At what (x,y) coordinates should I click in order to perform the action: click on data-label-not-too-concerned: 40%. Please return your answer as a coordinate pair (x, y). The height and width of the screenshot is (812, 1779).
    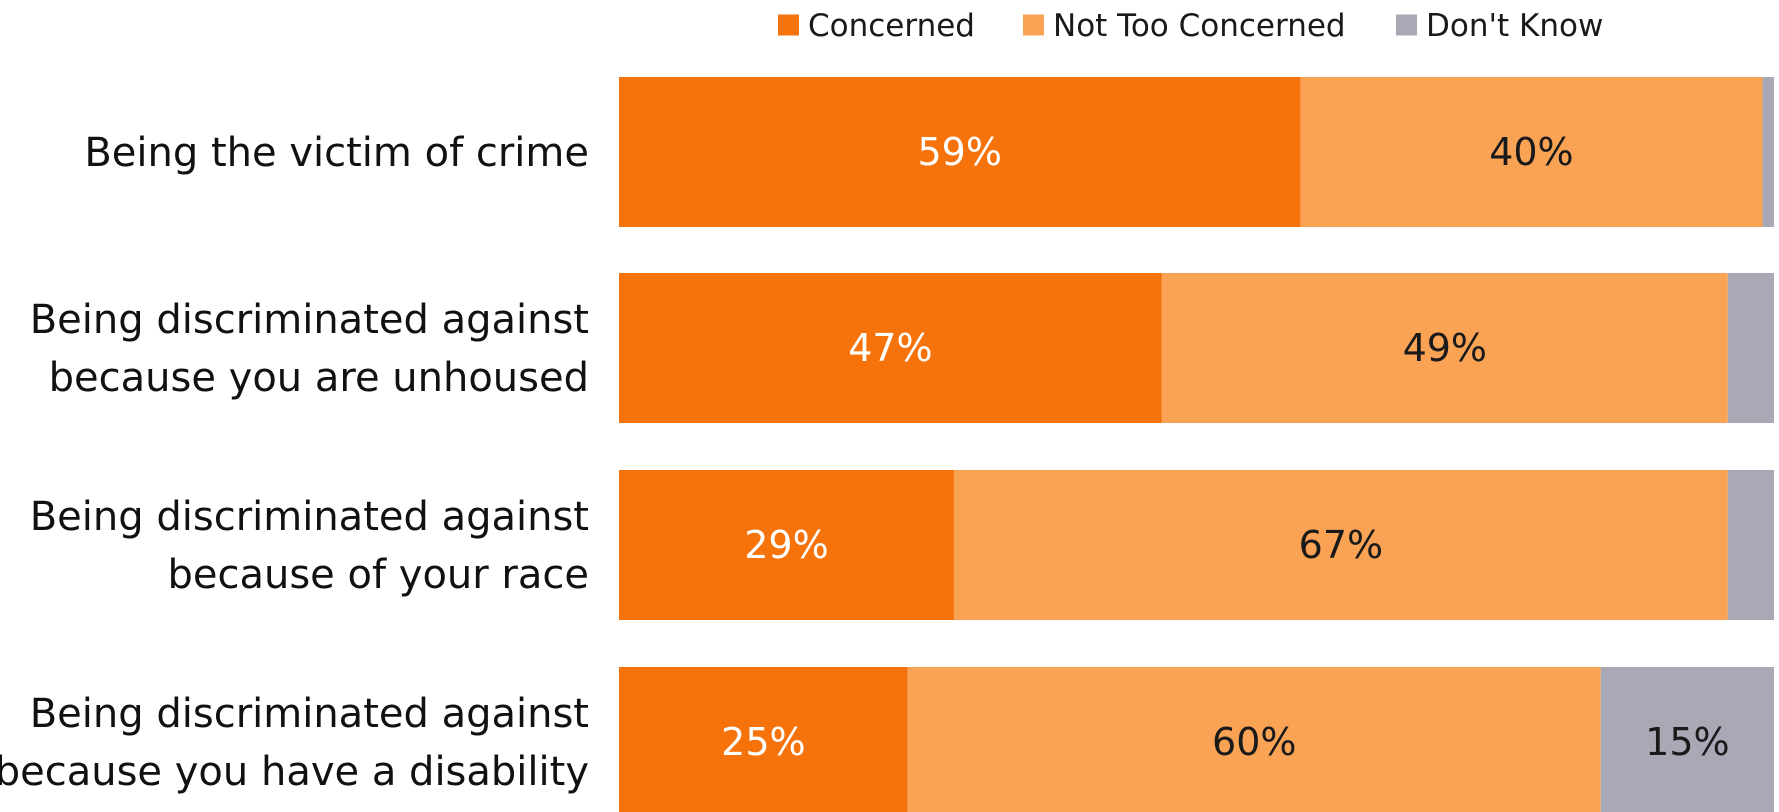
    Looking at the image, I should click on (1531, 152).